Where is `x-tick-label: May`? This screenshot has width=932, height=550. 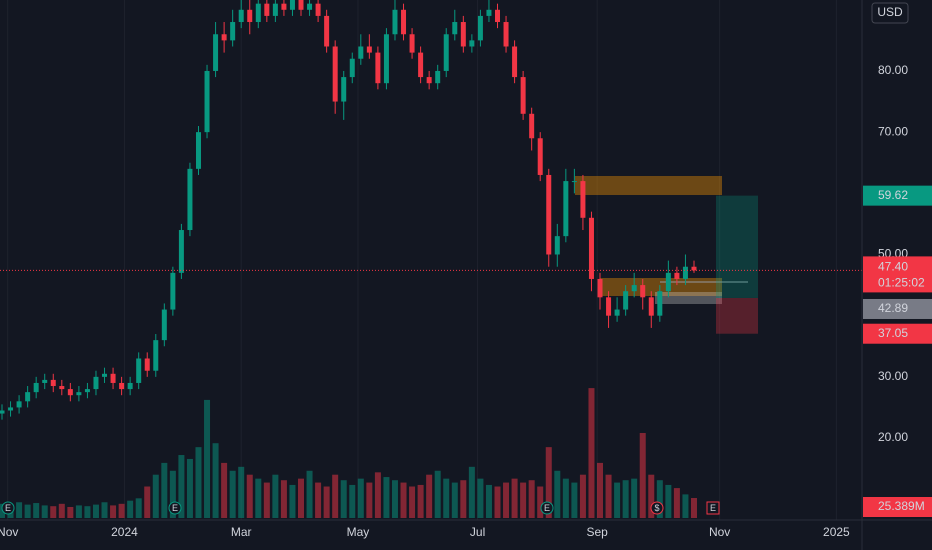 x-tick-label: May is located at coordinates (358, 532).